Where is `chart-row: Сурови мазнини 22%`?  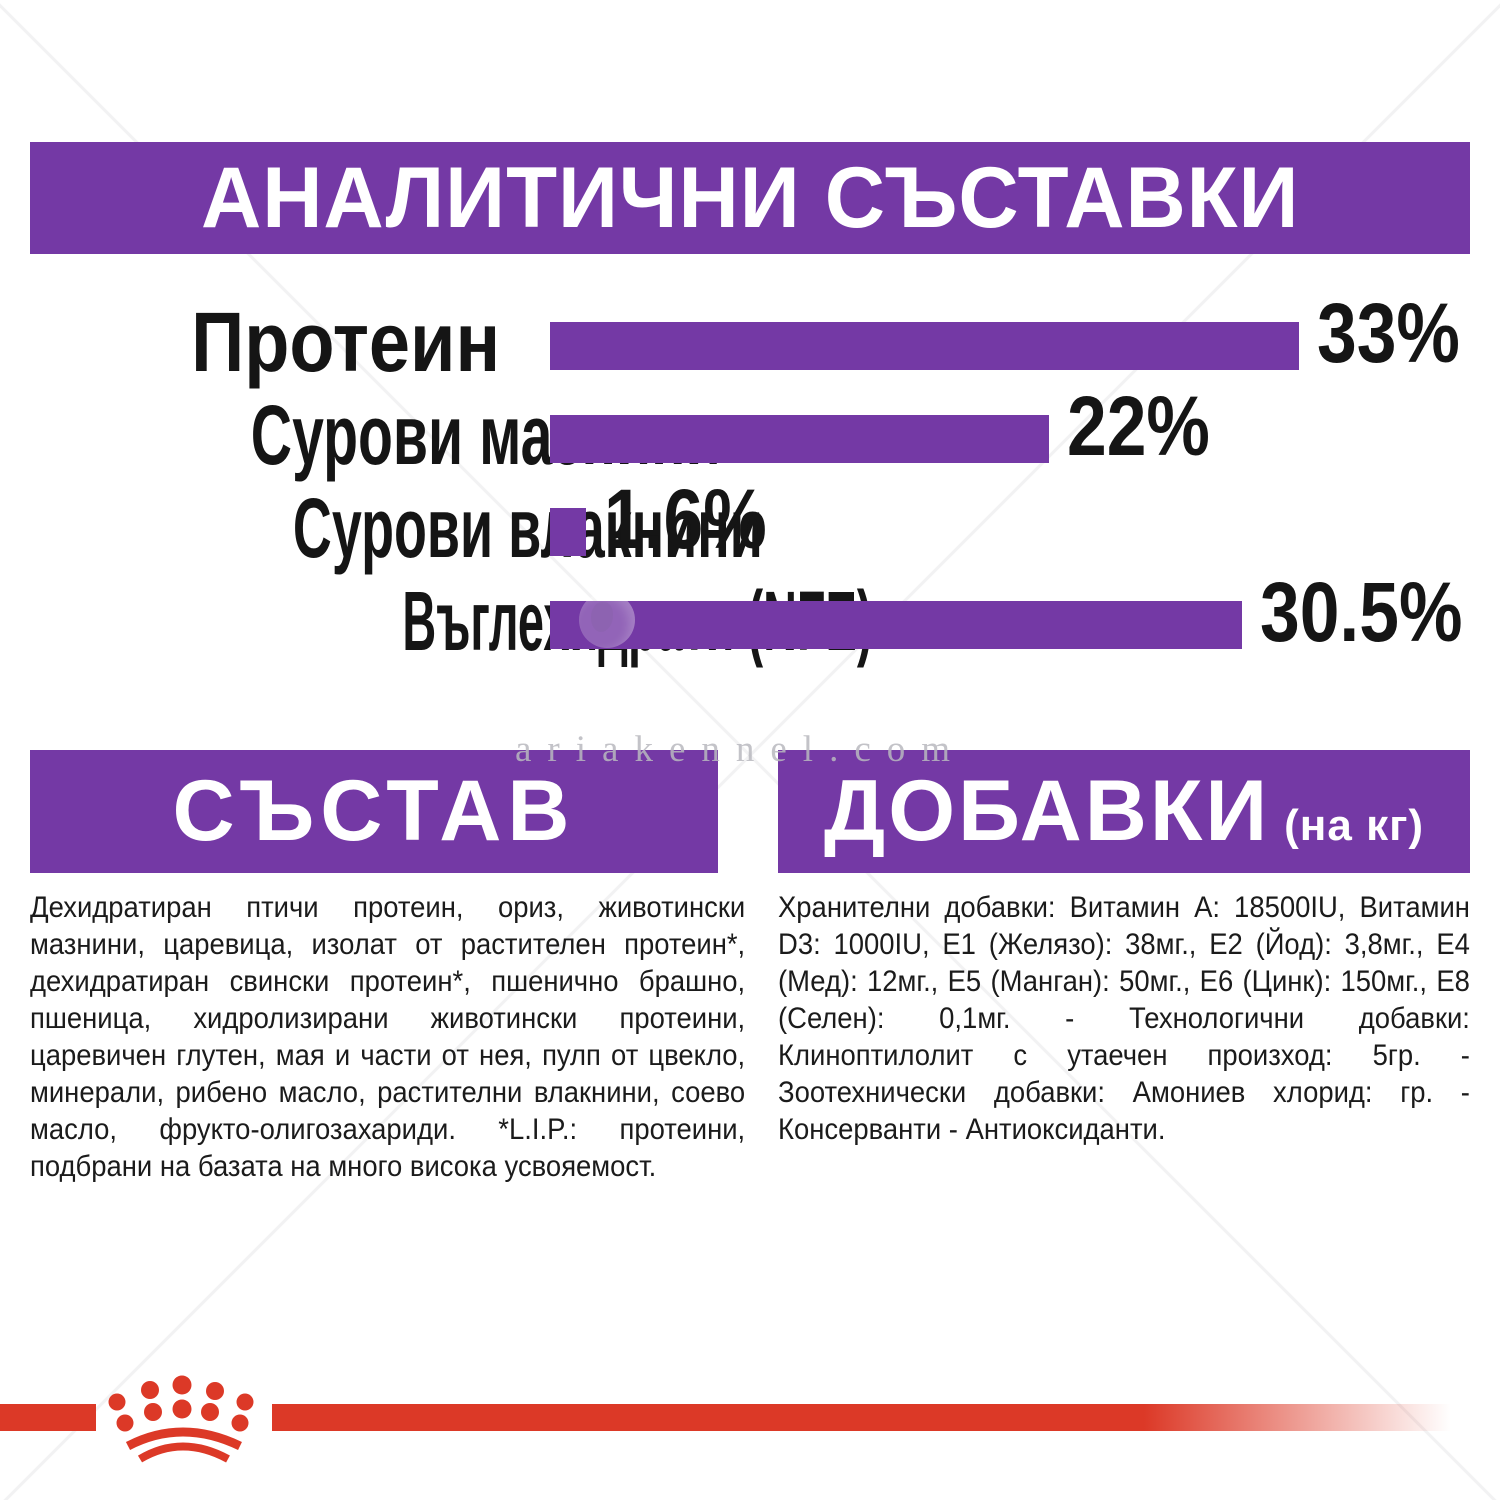 chart-row: Сурови мазнини 22% is located at coordinates (750, 430).